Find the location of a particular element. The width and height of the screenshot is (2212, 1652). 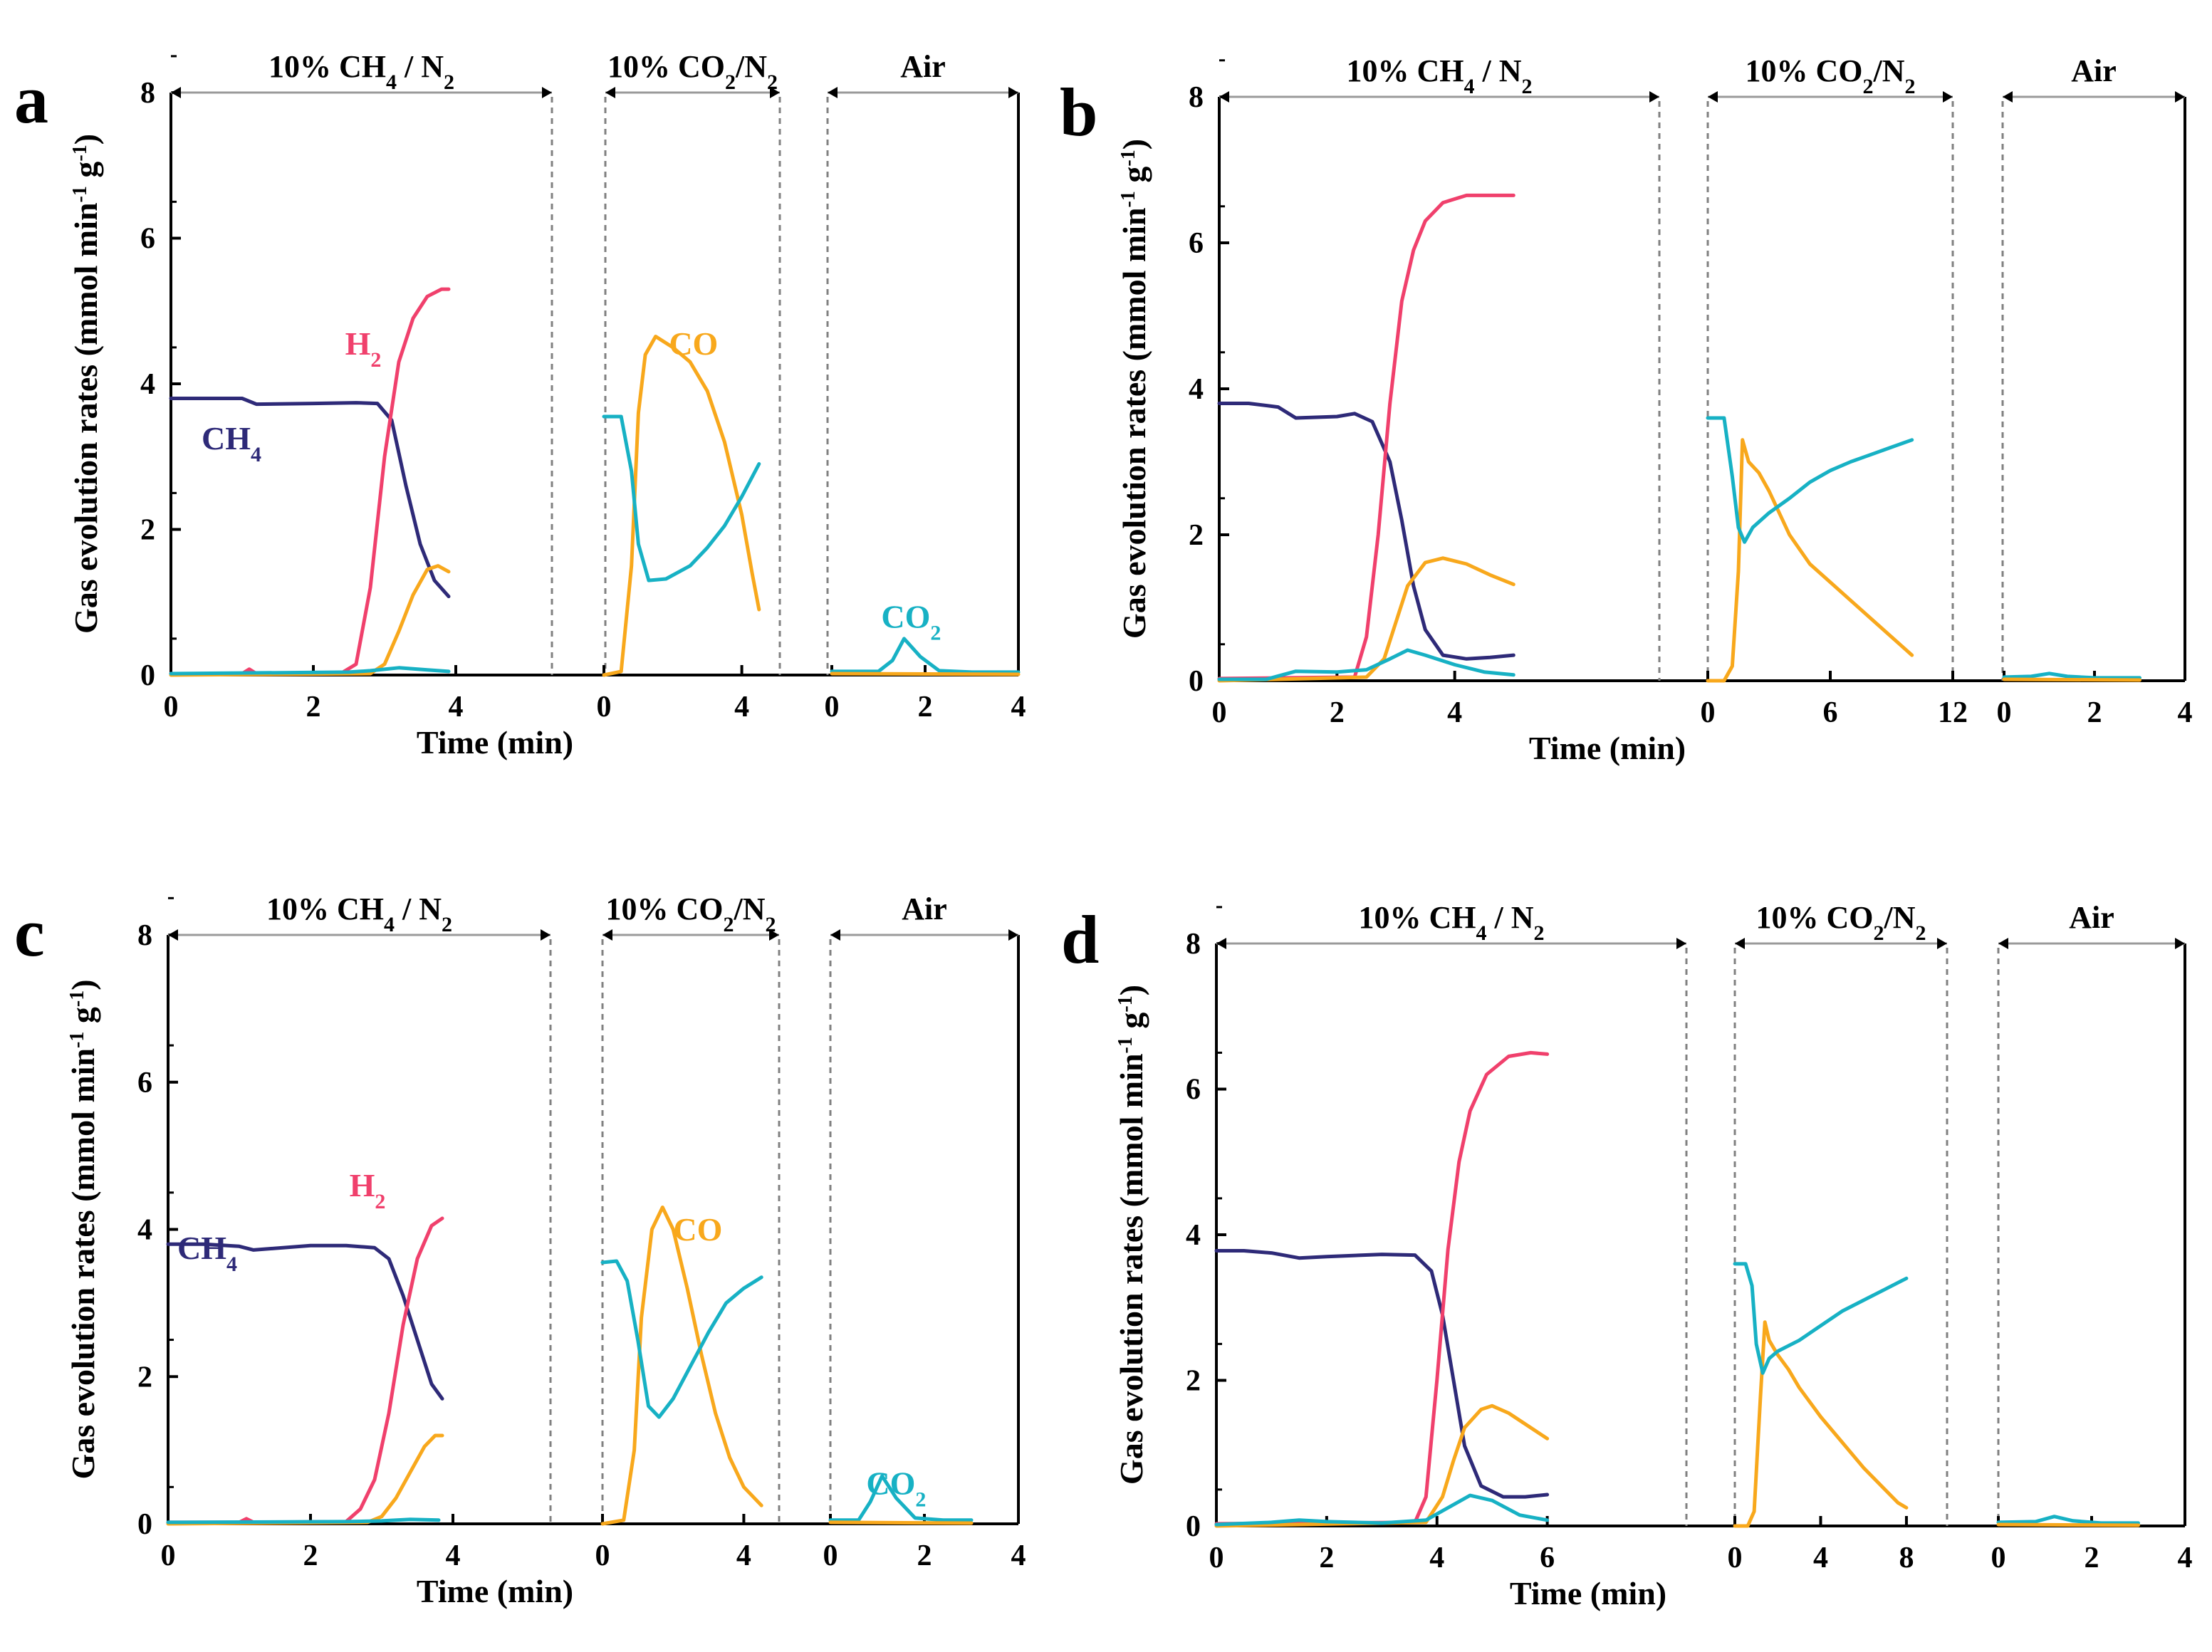

x-tick-label: 8 is located at coordinates (1906, 1558).